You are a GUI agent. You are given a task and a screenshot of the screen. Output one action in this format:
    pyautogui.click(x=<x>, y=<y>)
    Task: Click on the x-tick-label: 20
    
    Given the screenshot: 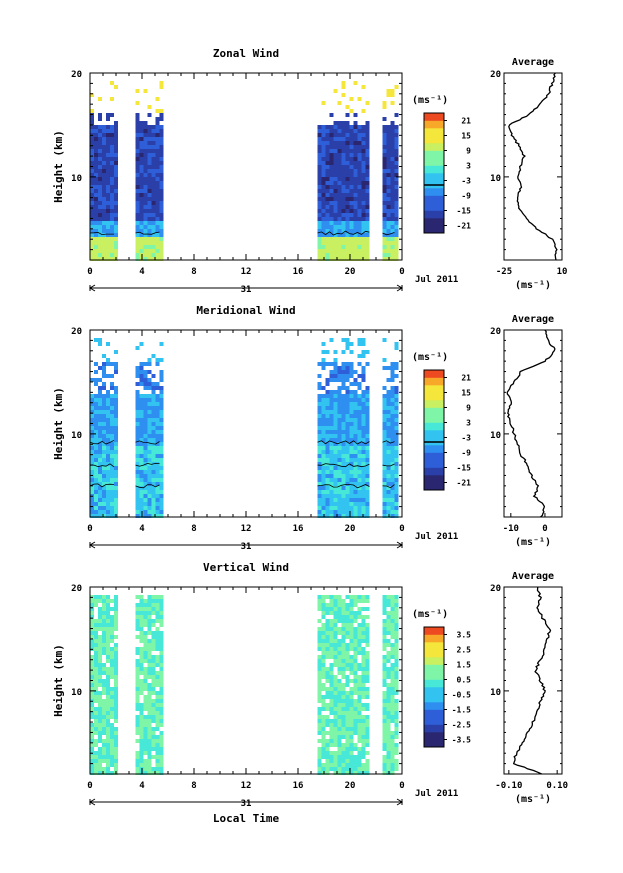 What is the action you would take?
    pyautogui.click(x=350, y=272)
    